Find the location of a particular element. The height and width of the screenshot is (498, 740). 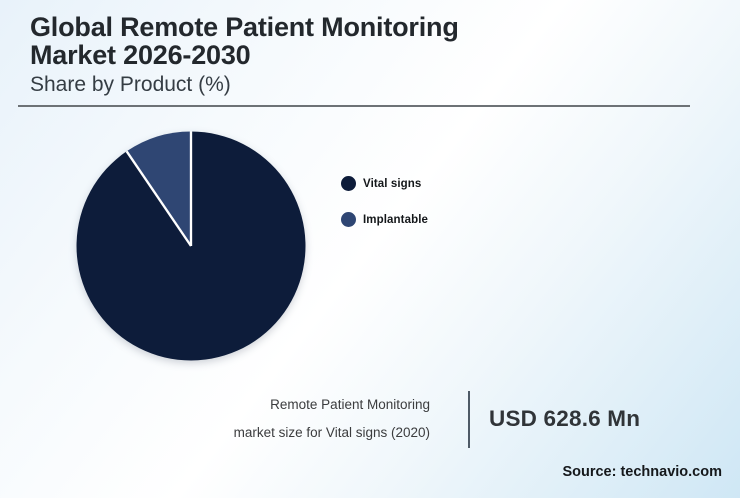

legend-label: Vital signs is located at coordinates (392, 183).